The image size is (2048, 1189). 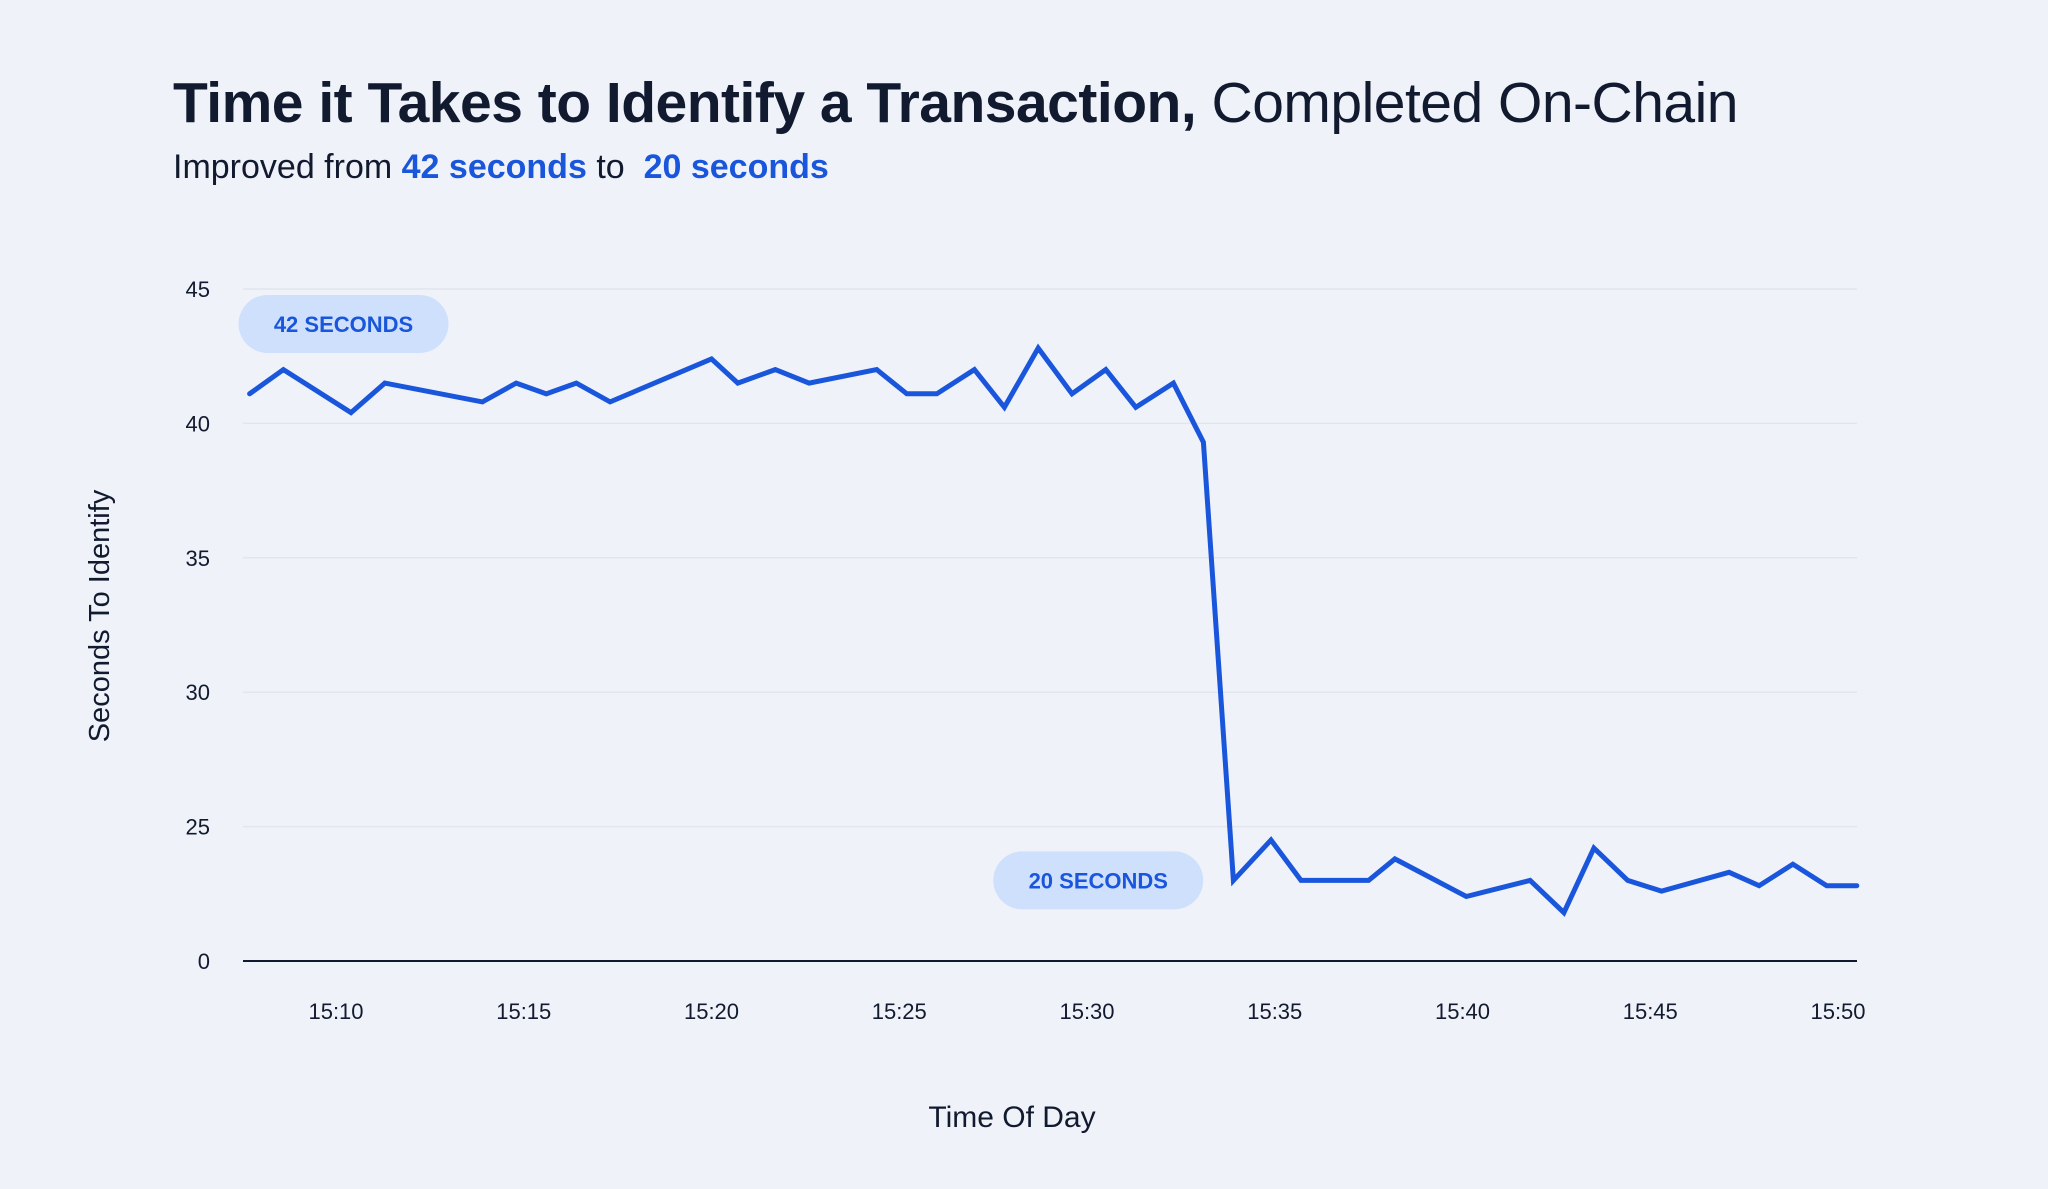 I want to click on title-light: Completed On-Chain, so click(x=1475, y=103).